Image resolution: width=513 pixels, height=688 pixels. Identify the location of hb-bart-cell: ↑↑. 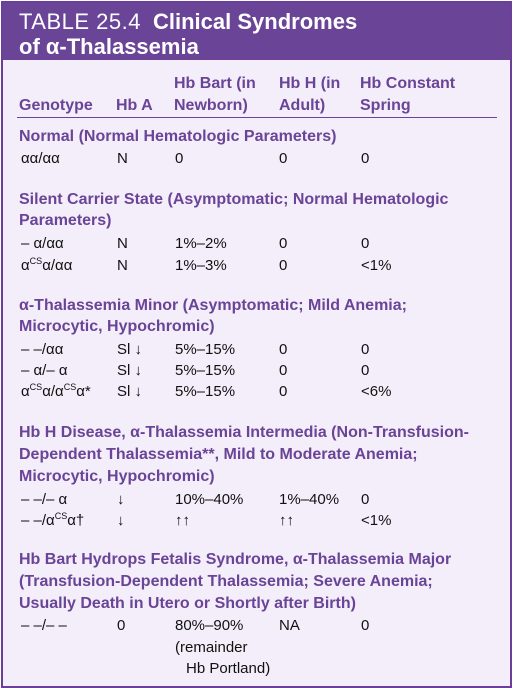
(182, 520).